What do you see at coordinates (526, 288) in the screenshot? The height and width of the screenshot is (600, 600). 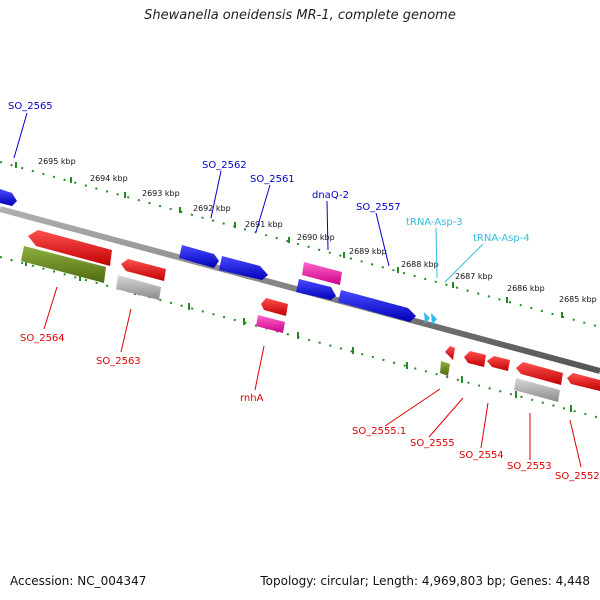 I see `scale-label: 2686 kbp` at bounding box center [526, 288].